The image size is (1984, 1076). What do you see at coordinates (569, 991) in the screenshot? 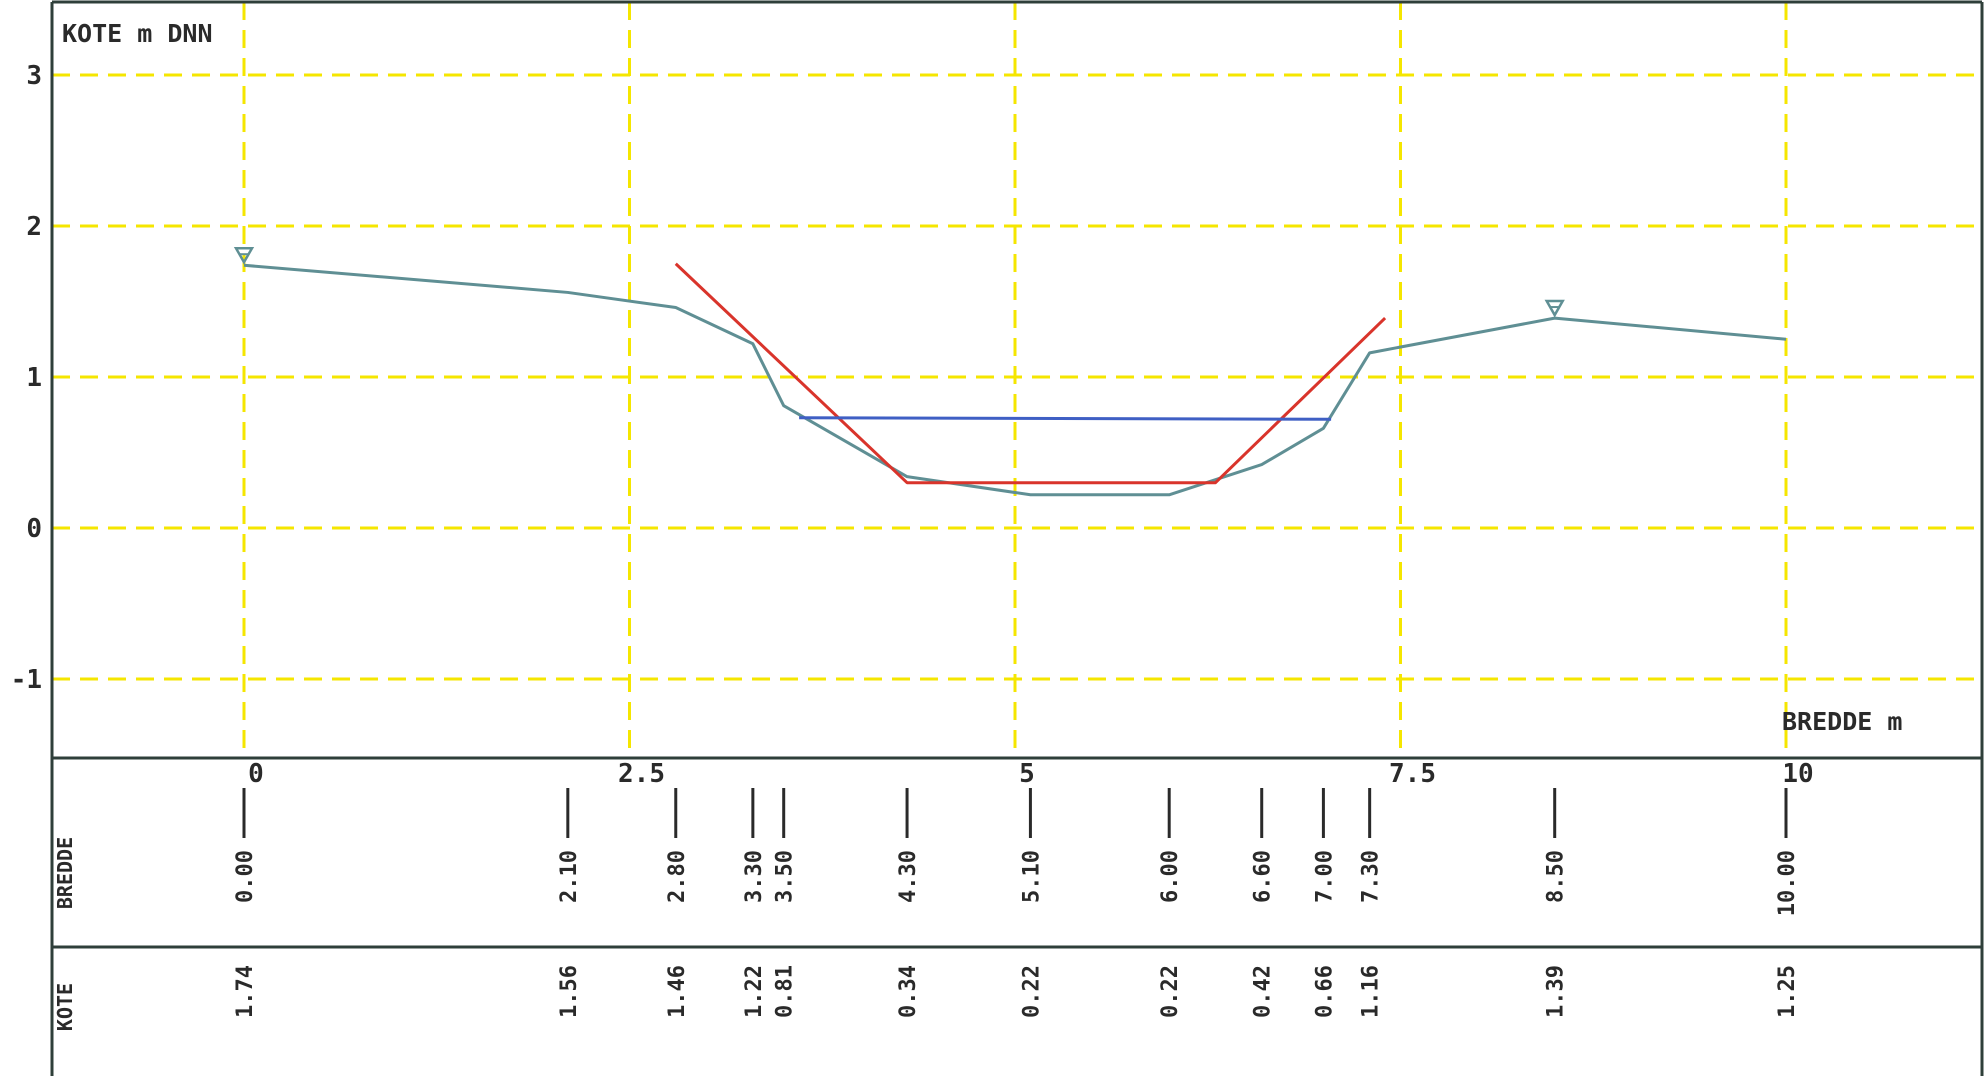
I see `kote-value-label: 1.56` at bounding box center [569, 991].